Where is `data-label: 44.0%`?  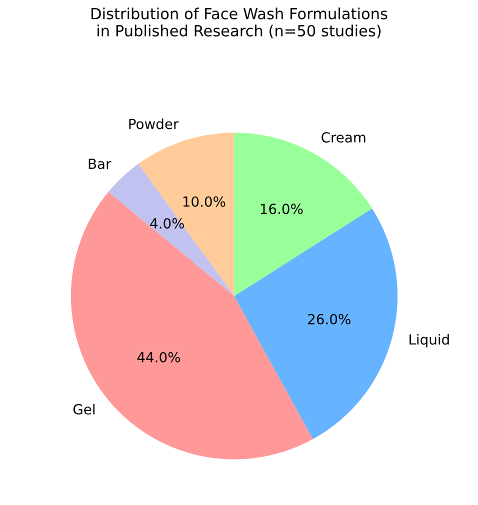 data-label: 44.0% is located at coordinates (158, 357).